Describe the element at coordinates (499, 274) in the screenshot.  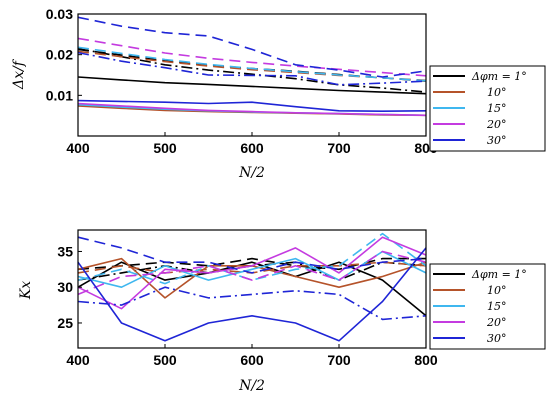
I see `bottom-legend-label-1: Δφm = 1°` at that location.